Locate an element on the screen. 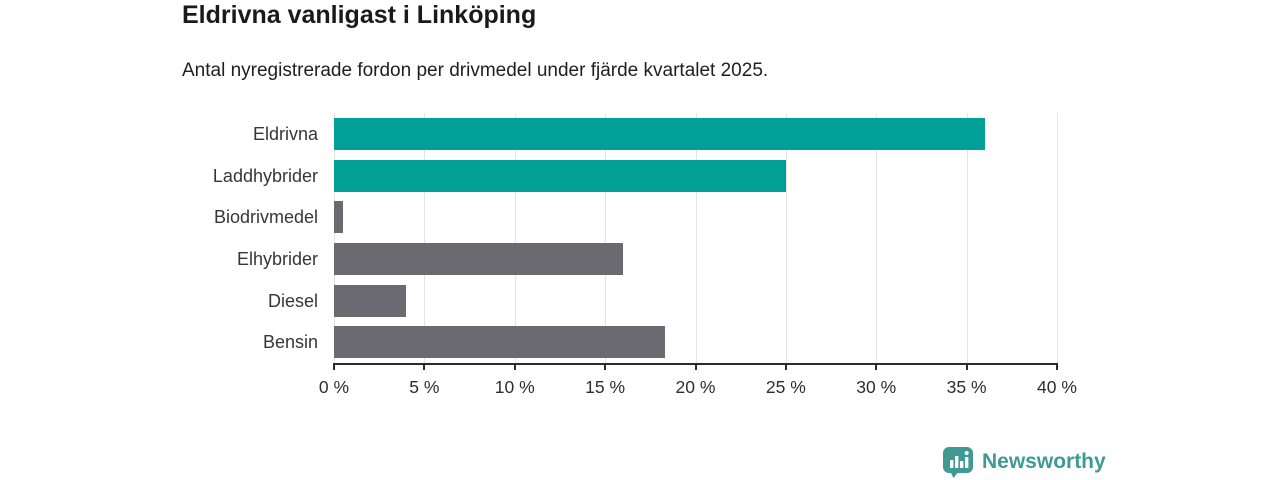 This screenshot has height=480, width=1280. axis-tick-label: 30 % is located at coordinates (876, 387).